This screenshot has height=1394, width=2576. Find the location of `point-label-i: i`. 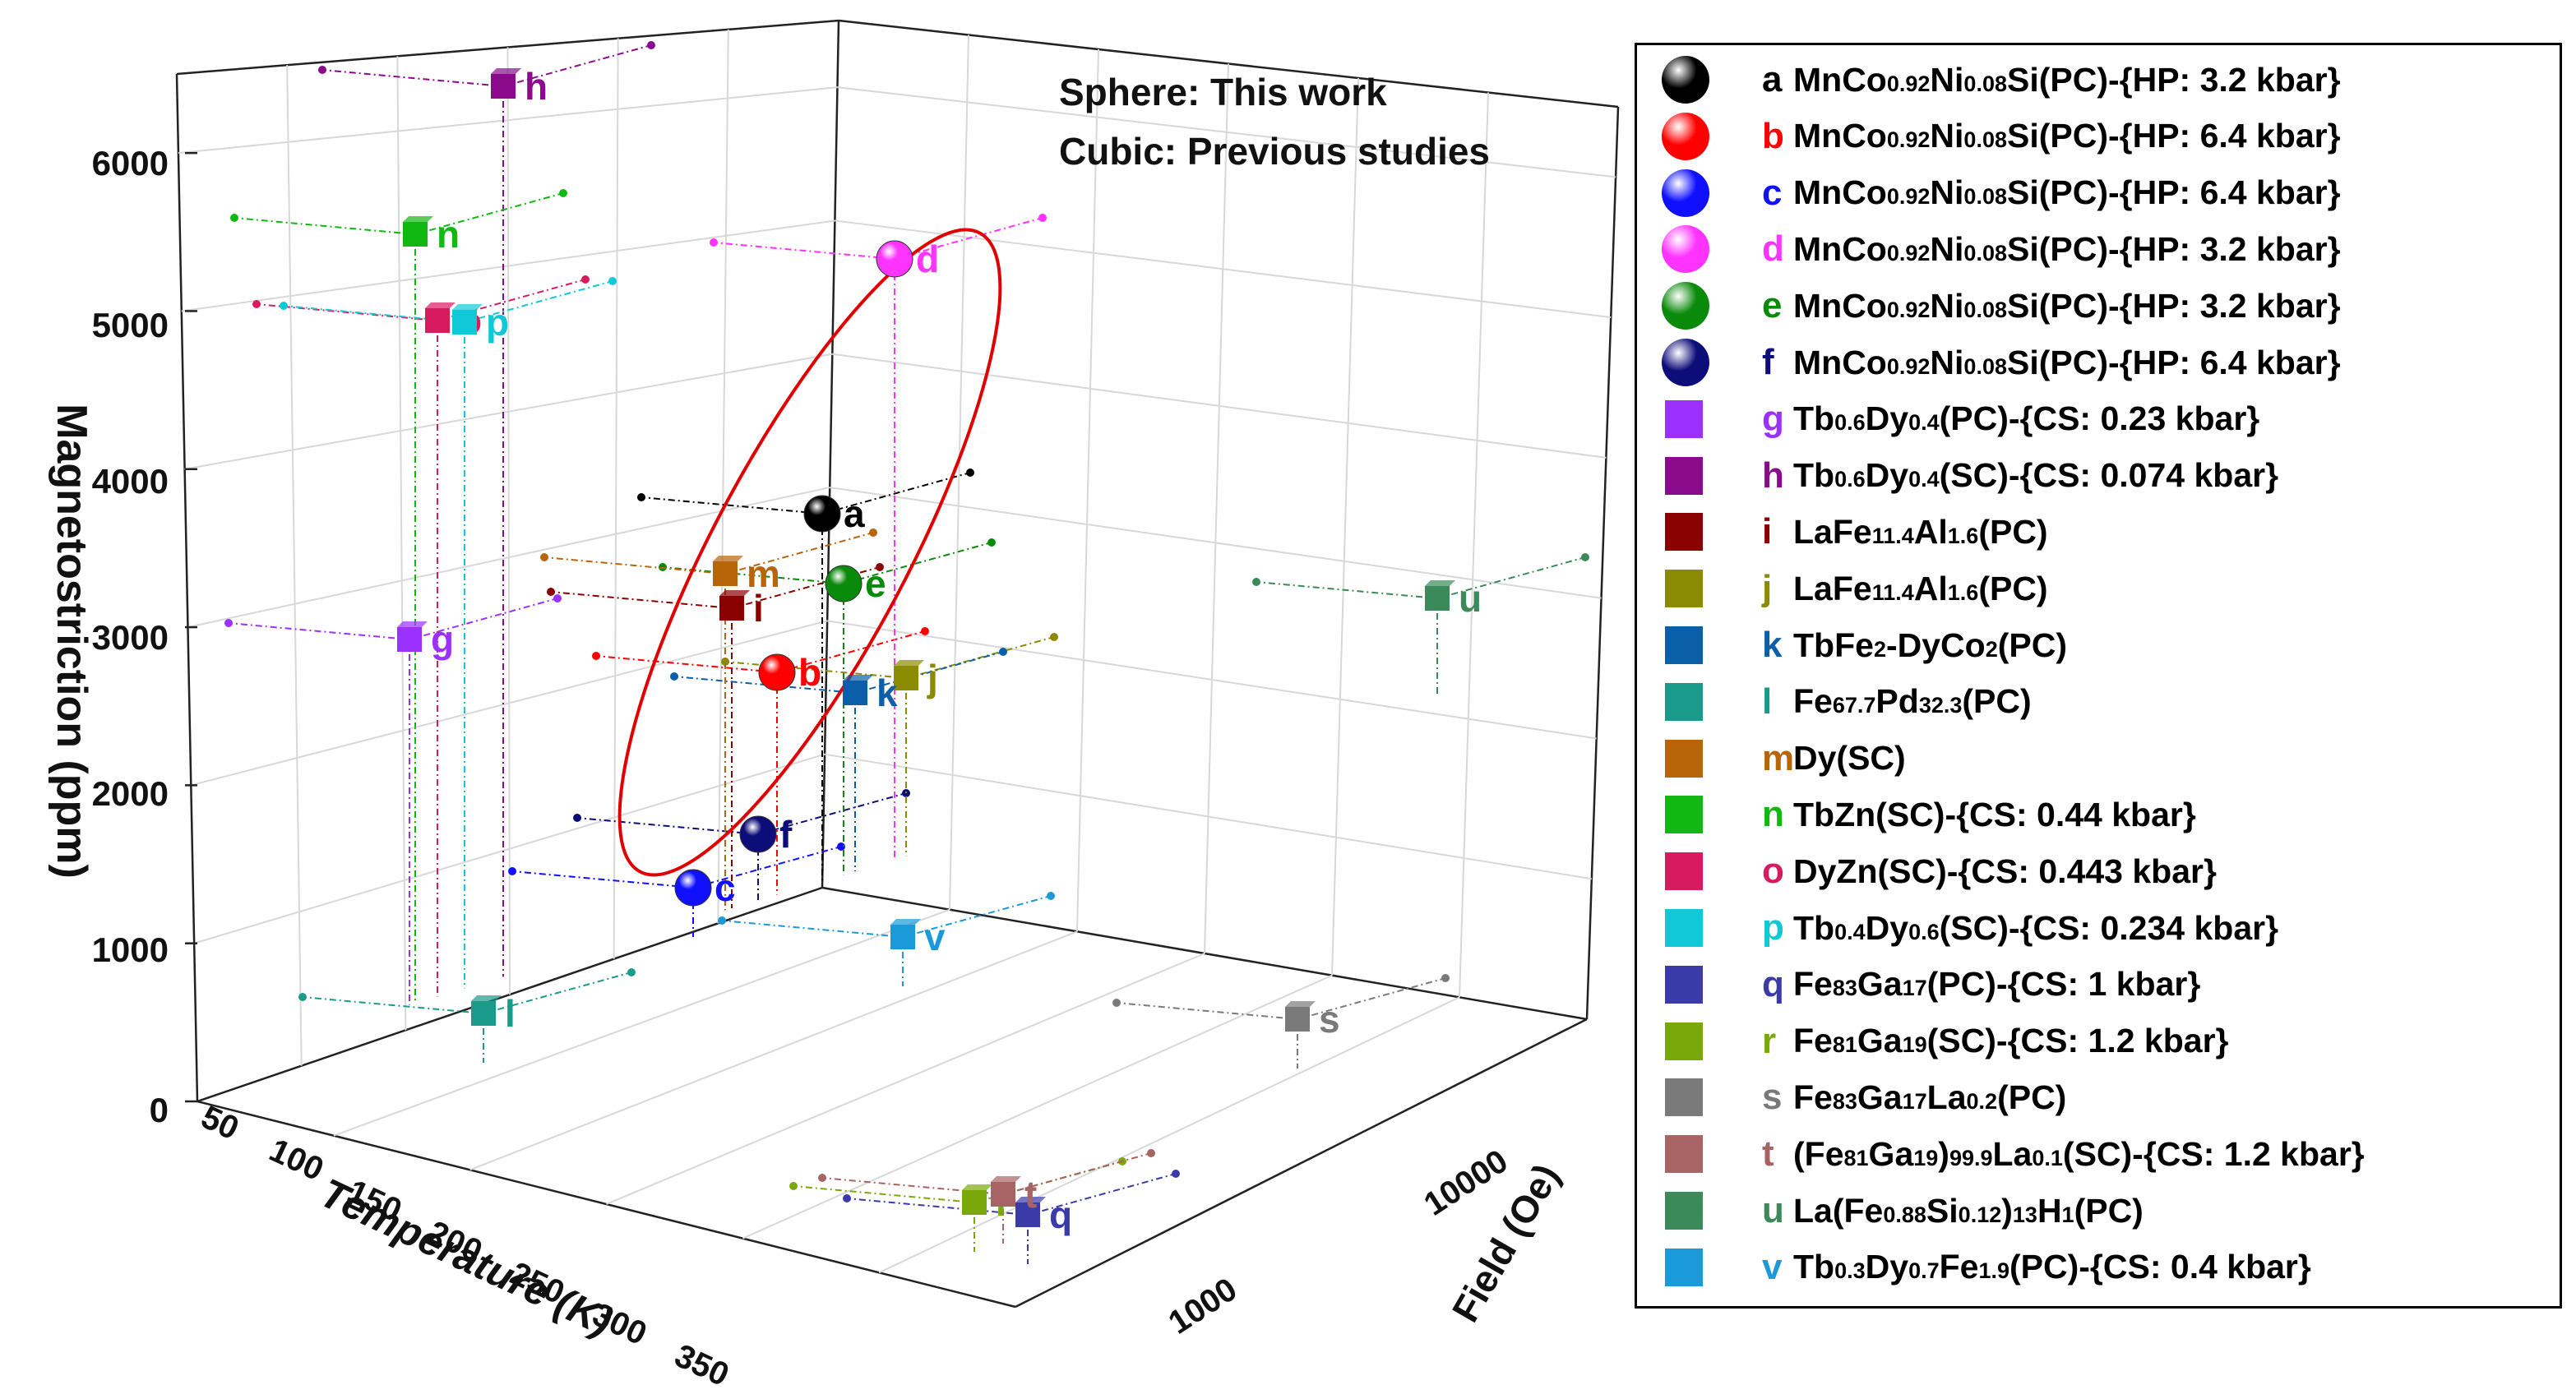

point-label-i: i is located at coordinates (758, 608).